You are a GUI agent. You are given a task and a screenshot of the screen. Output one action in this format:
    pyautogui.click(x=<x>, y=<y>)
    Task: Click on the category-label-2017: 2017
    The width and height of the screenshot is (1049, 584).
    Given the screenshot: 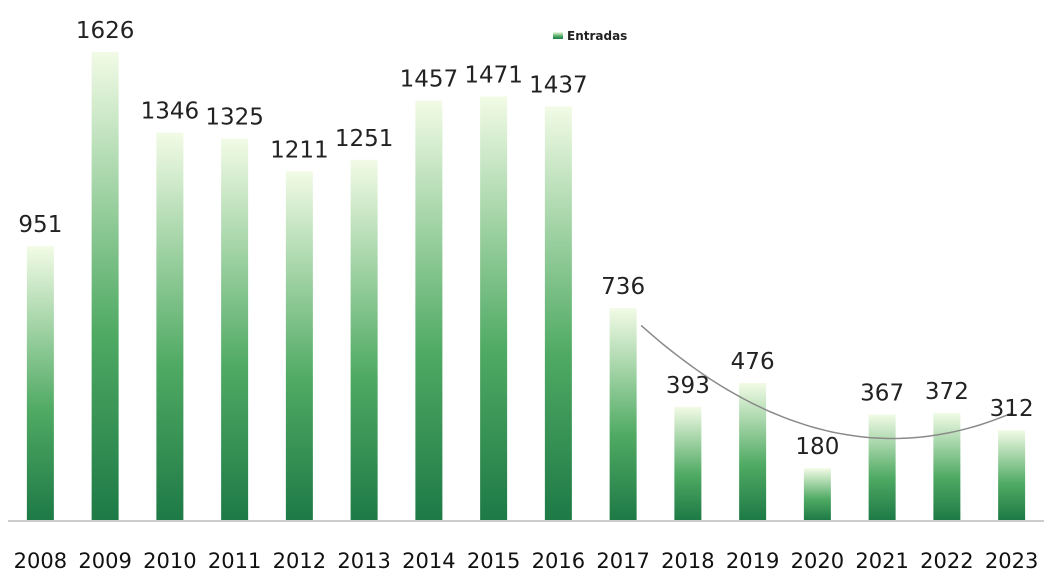 What is the action you would take?
    pyautogui.click(x=622, y=561)
    